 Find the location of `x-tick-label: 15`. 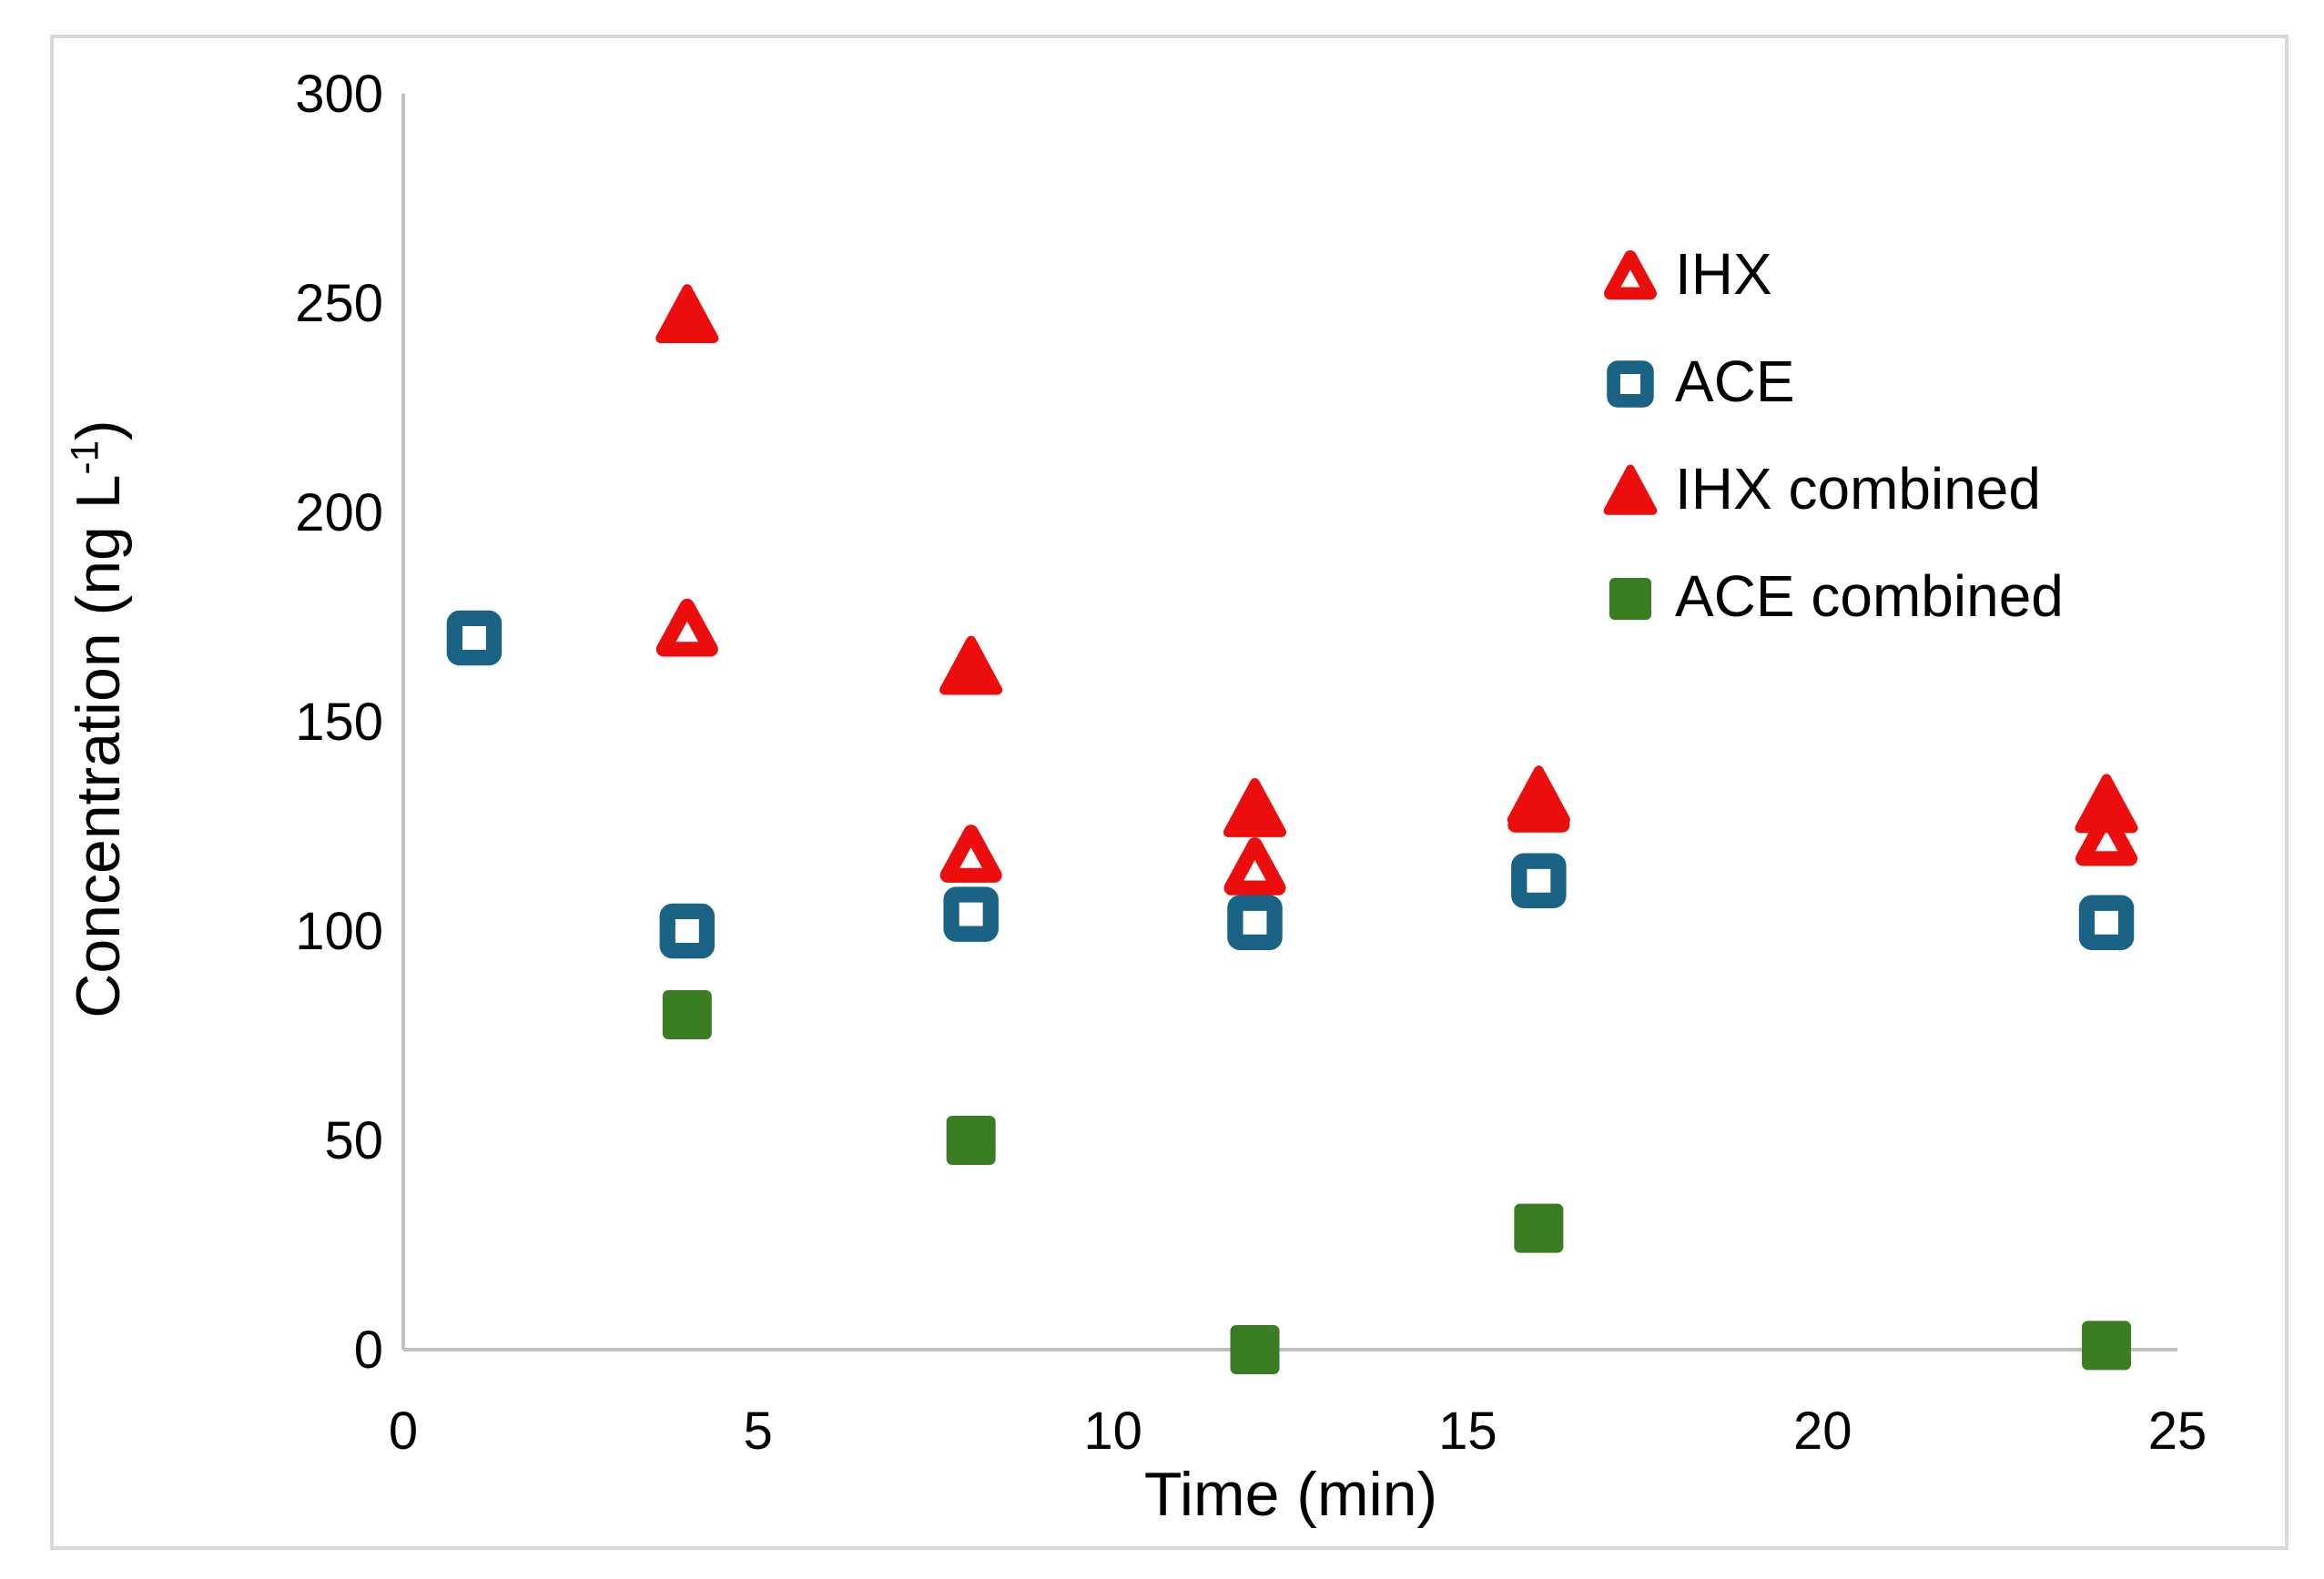

x-tick-label: 15 is located at coordinates (1468, 1431).